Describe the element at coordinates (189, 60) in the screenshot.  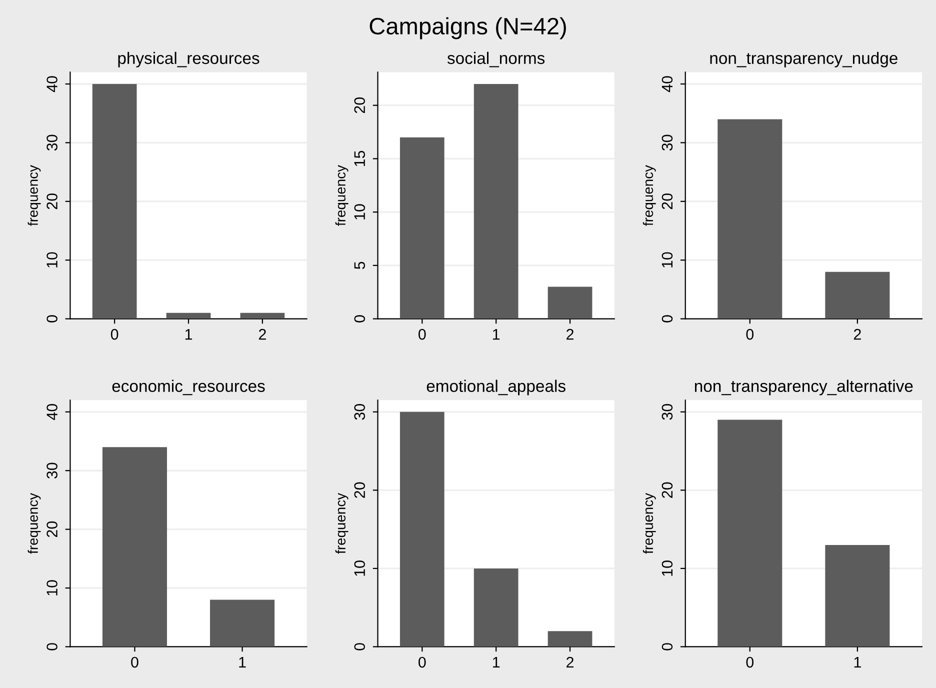
I see `chart-title: physical_resources` at that location.